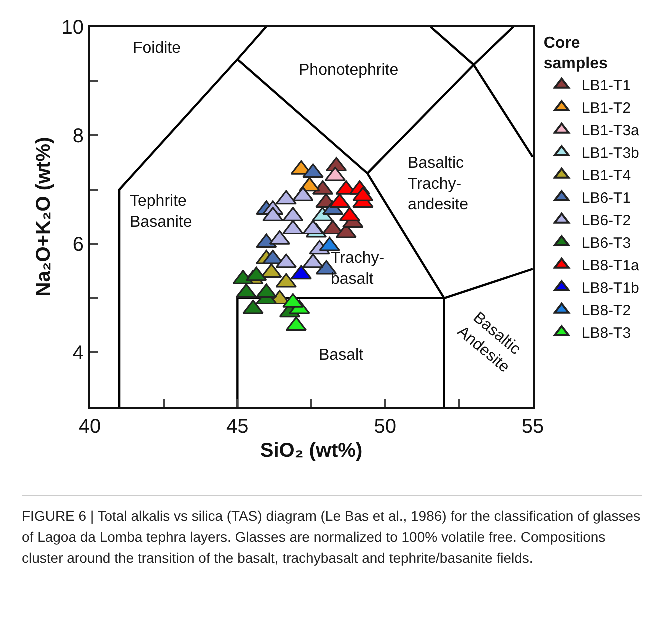 Image resolution: width=663 pixels, height=623 pixels. I want to click on legend-label: LB1-T1, so click(607, 86).